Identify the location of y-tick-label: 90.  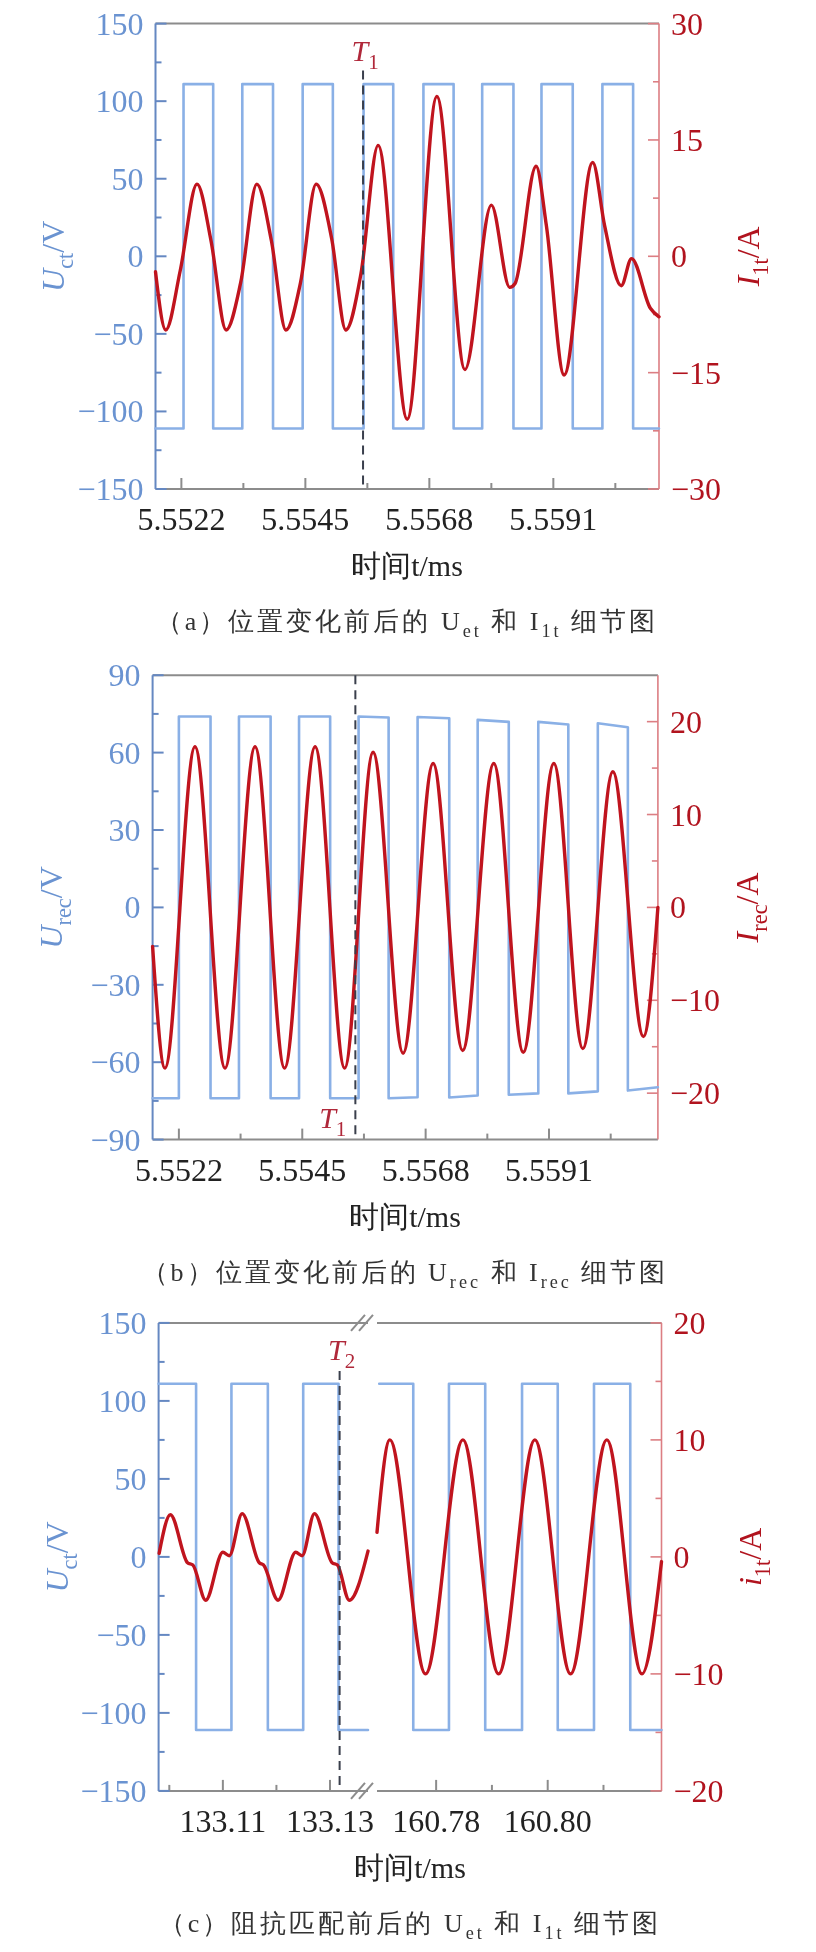
(124, 675).